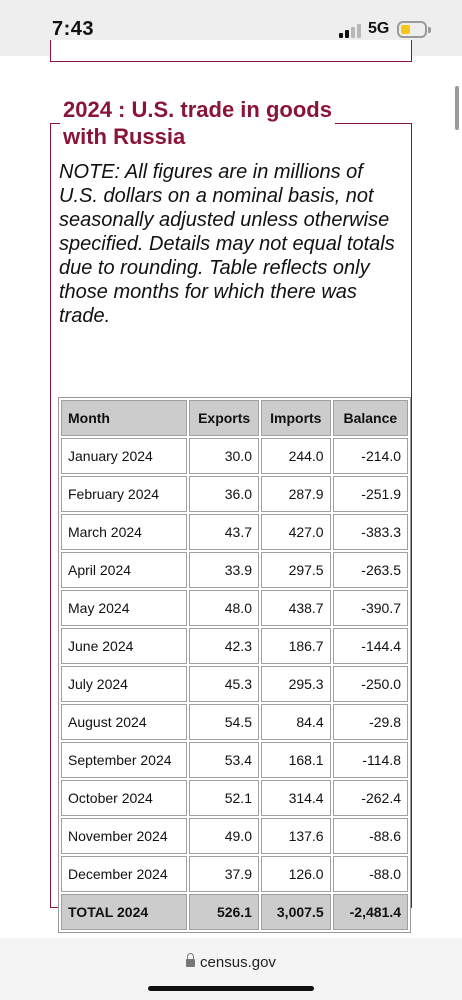  What do you see at coordinates (370, 912) in the screenshot?
I see `total-balance: -2,481.4` at bounding box center [370, 912].